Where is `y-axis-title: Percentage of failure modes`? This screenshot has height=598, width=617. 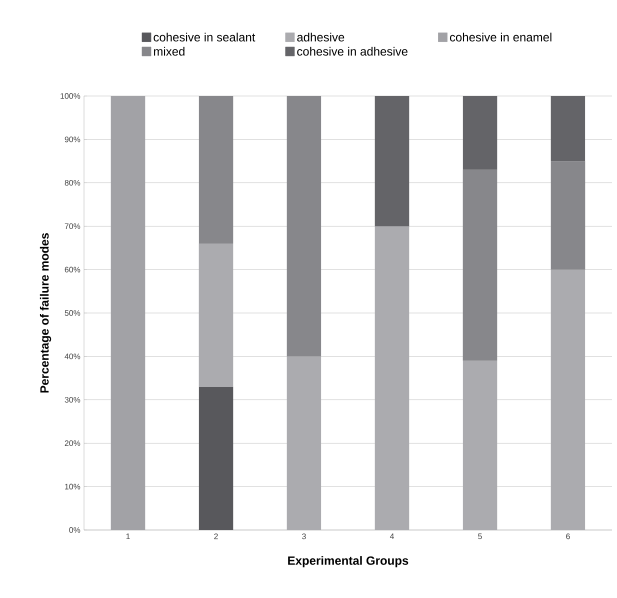
y-axis-title: Percentage of failure modes is located at coordinates (46, 313).